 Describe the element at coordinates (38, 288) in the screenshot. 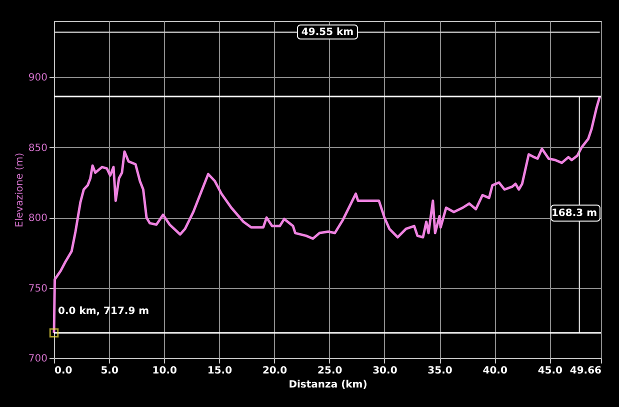

I see `y-tick-label: 750` at that location.